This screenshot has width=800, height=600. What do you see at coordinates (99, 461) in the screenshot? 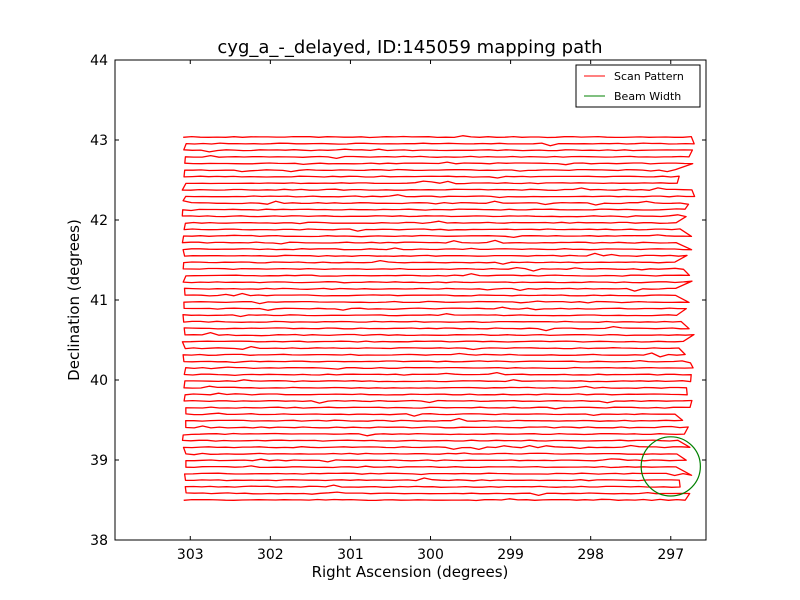
I see `y-tick-label: 39` at bounding box center [99, 461].